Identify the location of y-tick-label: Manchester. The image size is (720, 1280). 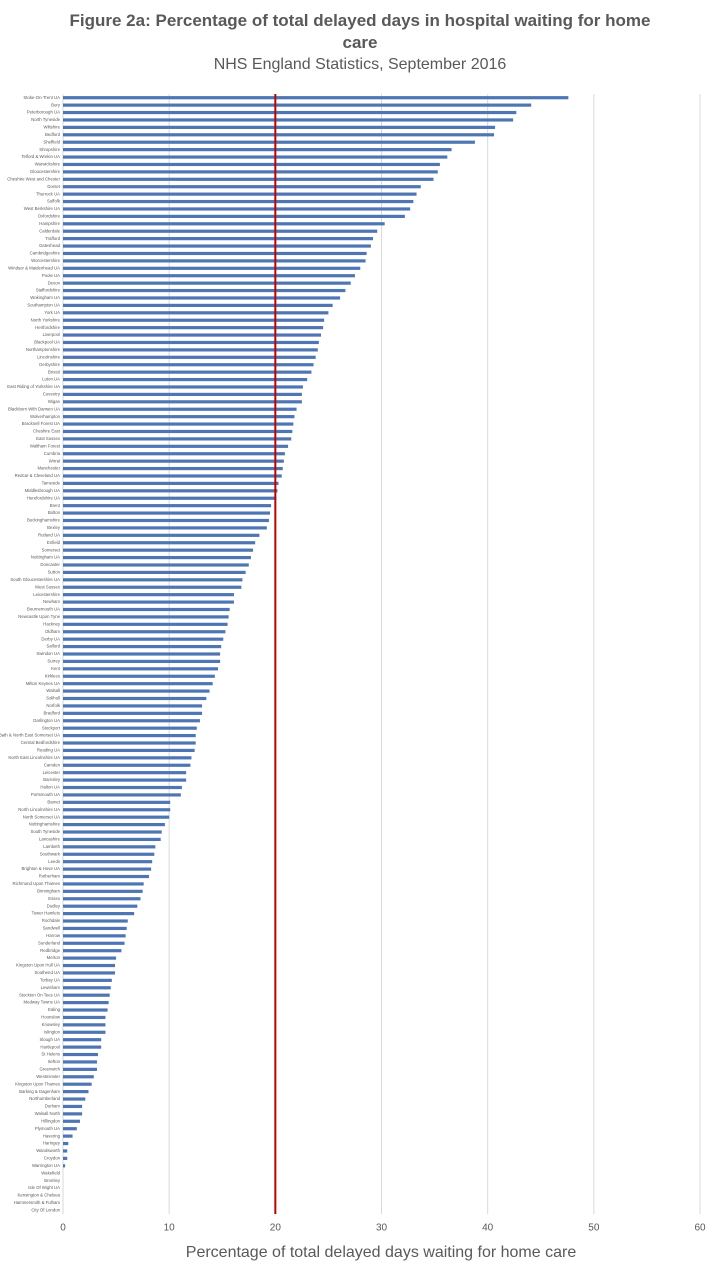
(49, 468).